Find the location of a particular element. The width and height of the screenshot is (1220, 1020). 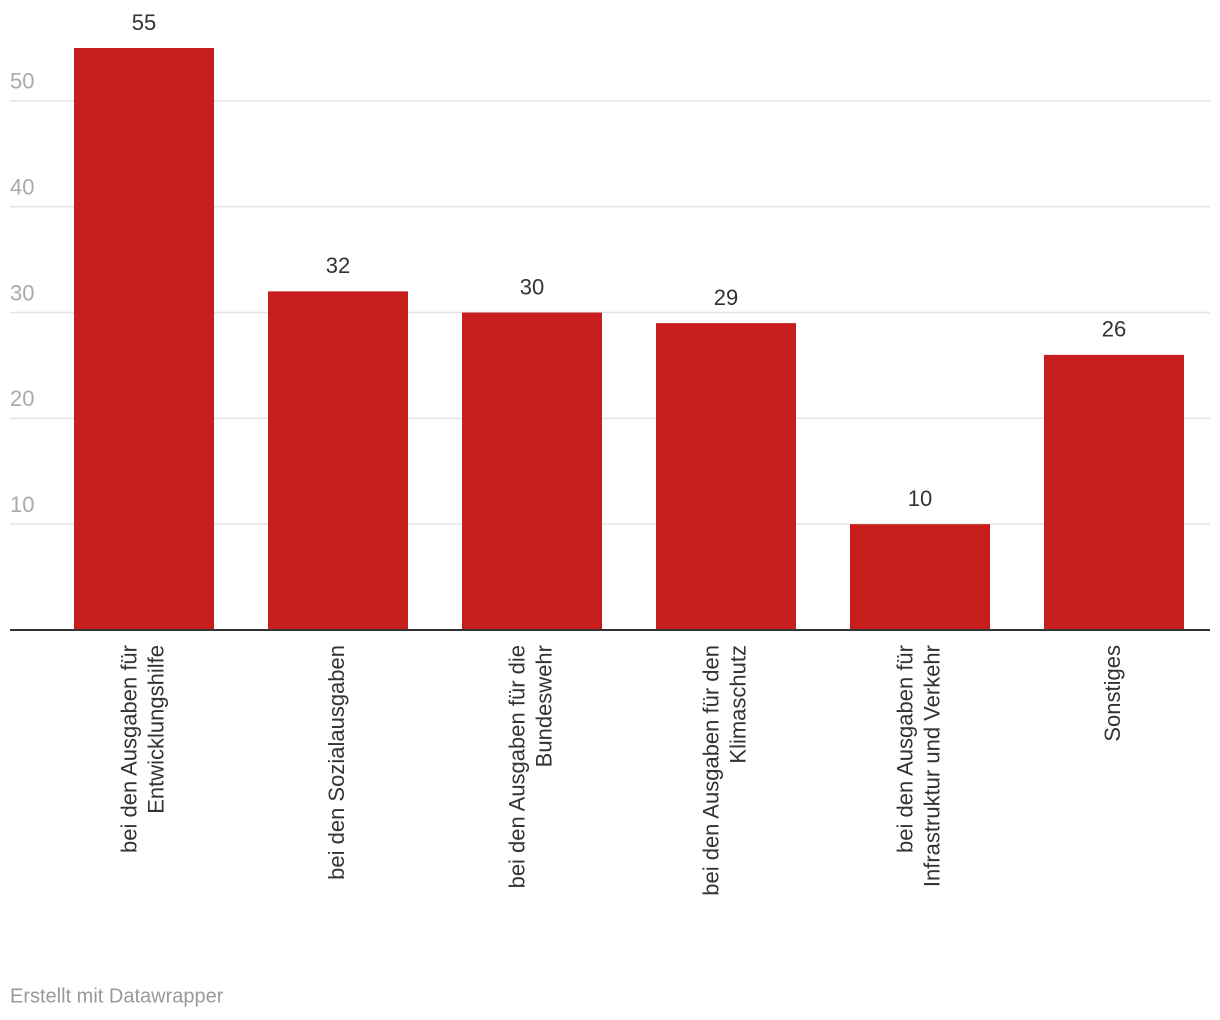

value-label: 30 is located at coordinates (532, 286).